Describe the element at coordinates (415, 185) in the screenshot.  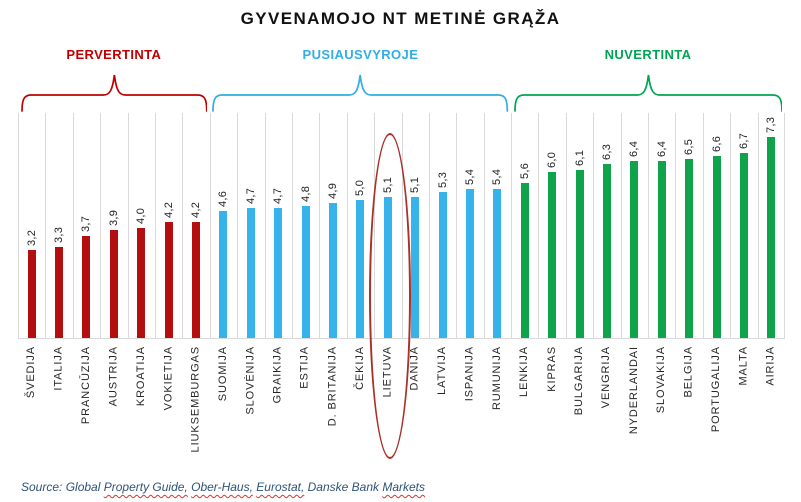
I see `bar-value-label: 5,1` at that location.